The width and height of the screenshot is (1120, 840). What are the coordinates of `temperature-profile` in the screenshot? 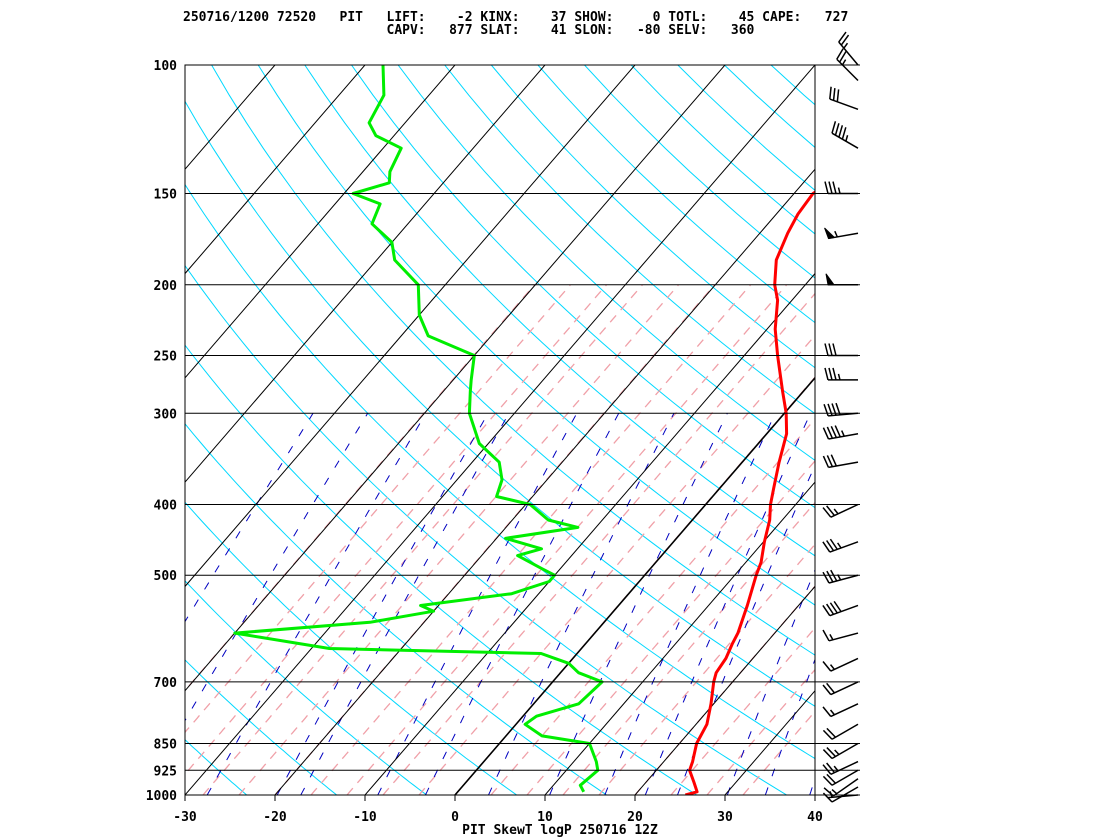 It's located at (750, 492).